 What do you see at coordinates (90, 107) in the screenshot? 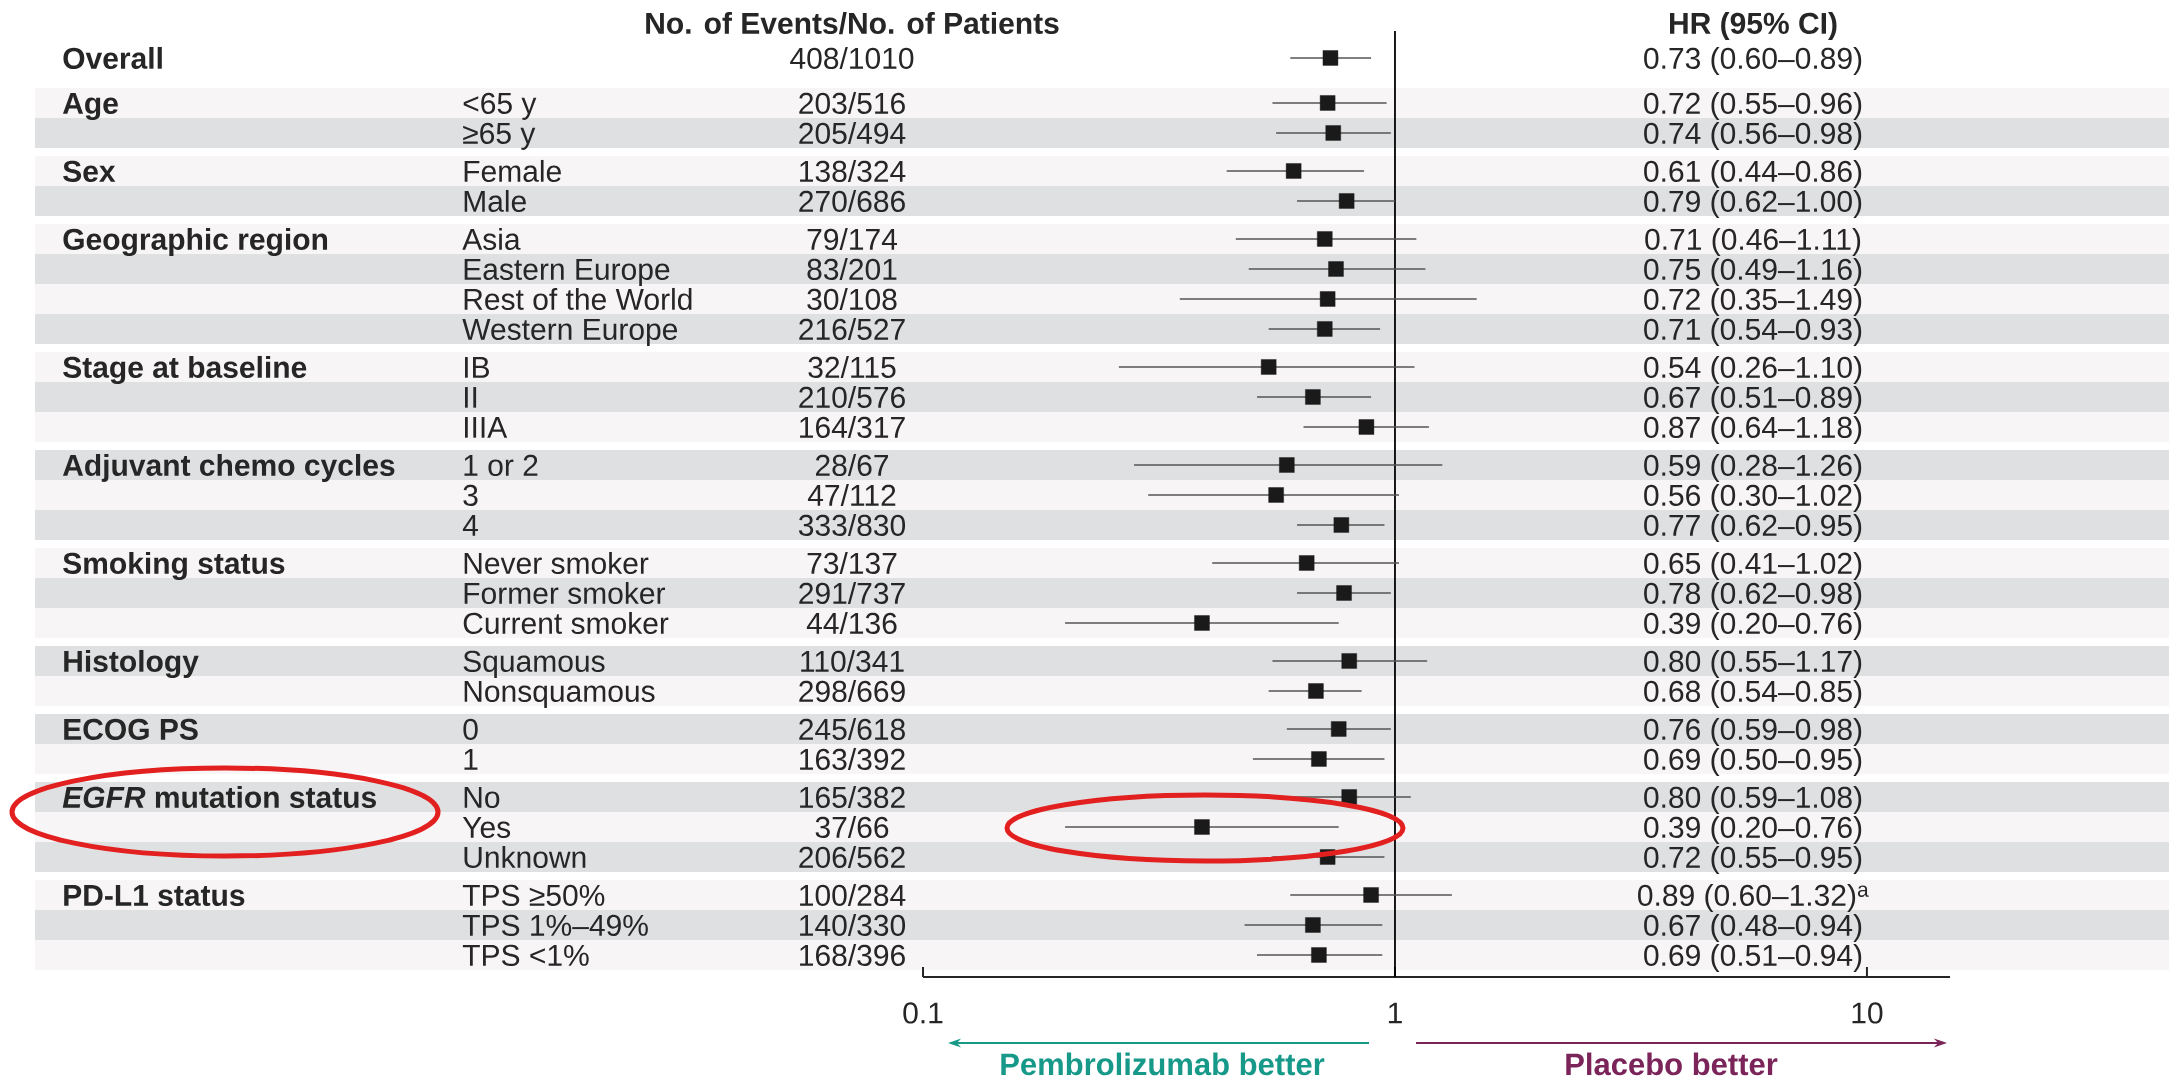
I see `text: Age` at bounding box center [90, 107].